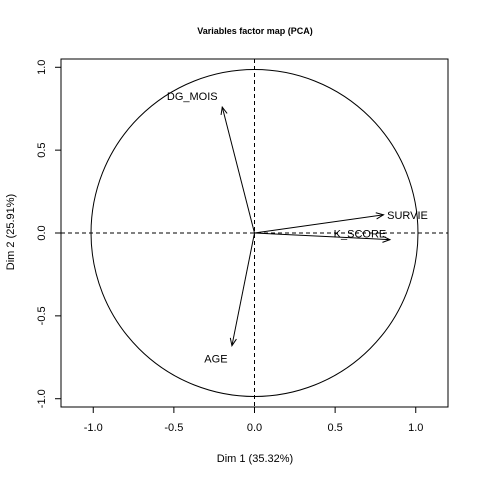 Image resolution: width=480 pixels, height=480 pixels. I want to click on x-tick-label: -1.0, so click(93, 428).